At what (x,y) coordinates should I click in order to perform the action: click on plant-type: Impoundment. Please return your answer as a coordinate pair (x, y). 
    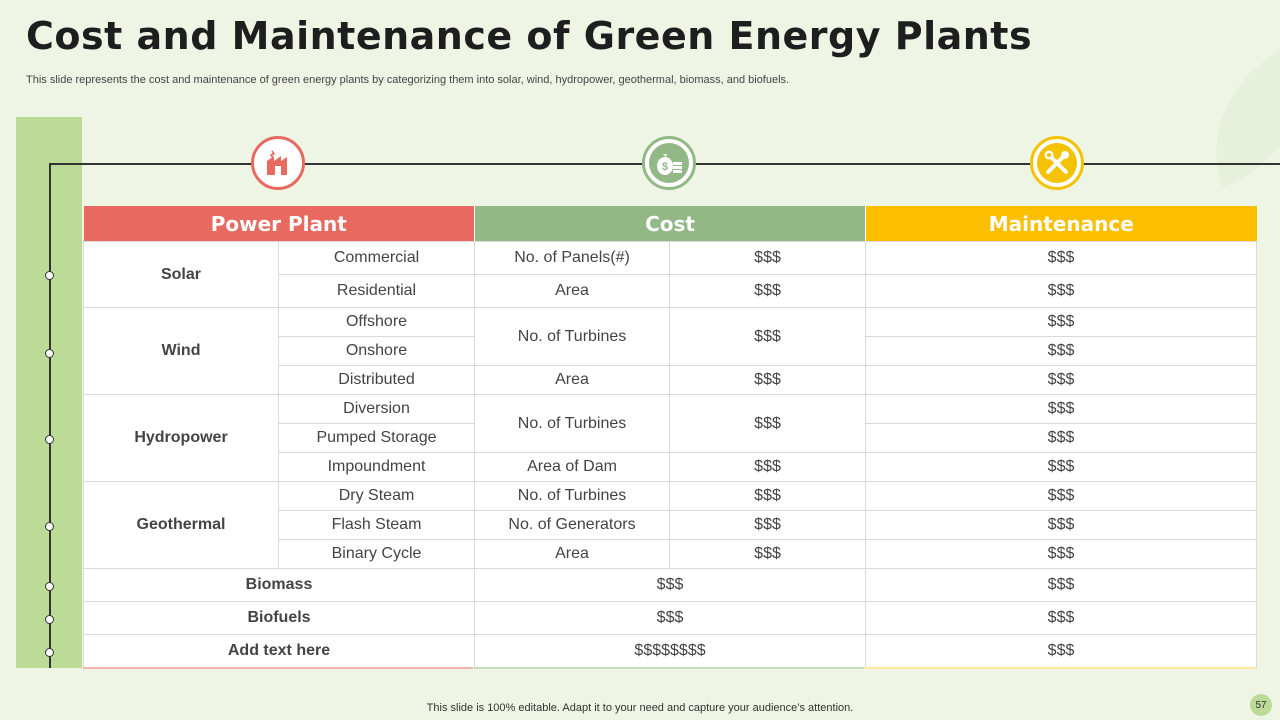
    Looking at the image, I should click on (376, 467).